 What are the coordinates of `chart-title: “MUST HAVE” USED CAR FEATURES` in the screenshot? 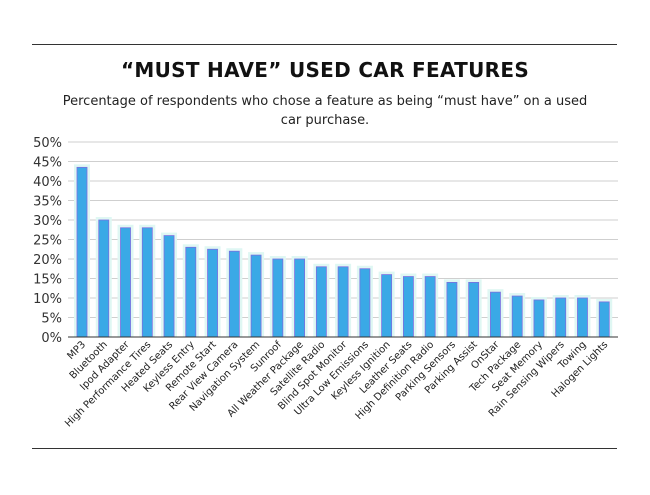 It's located at (325, 70).